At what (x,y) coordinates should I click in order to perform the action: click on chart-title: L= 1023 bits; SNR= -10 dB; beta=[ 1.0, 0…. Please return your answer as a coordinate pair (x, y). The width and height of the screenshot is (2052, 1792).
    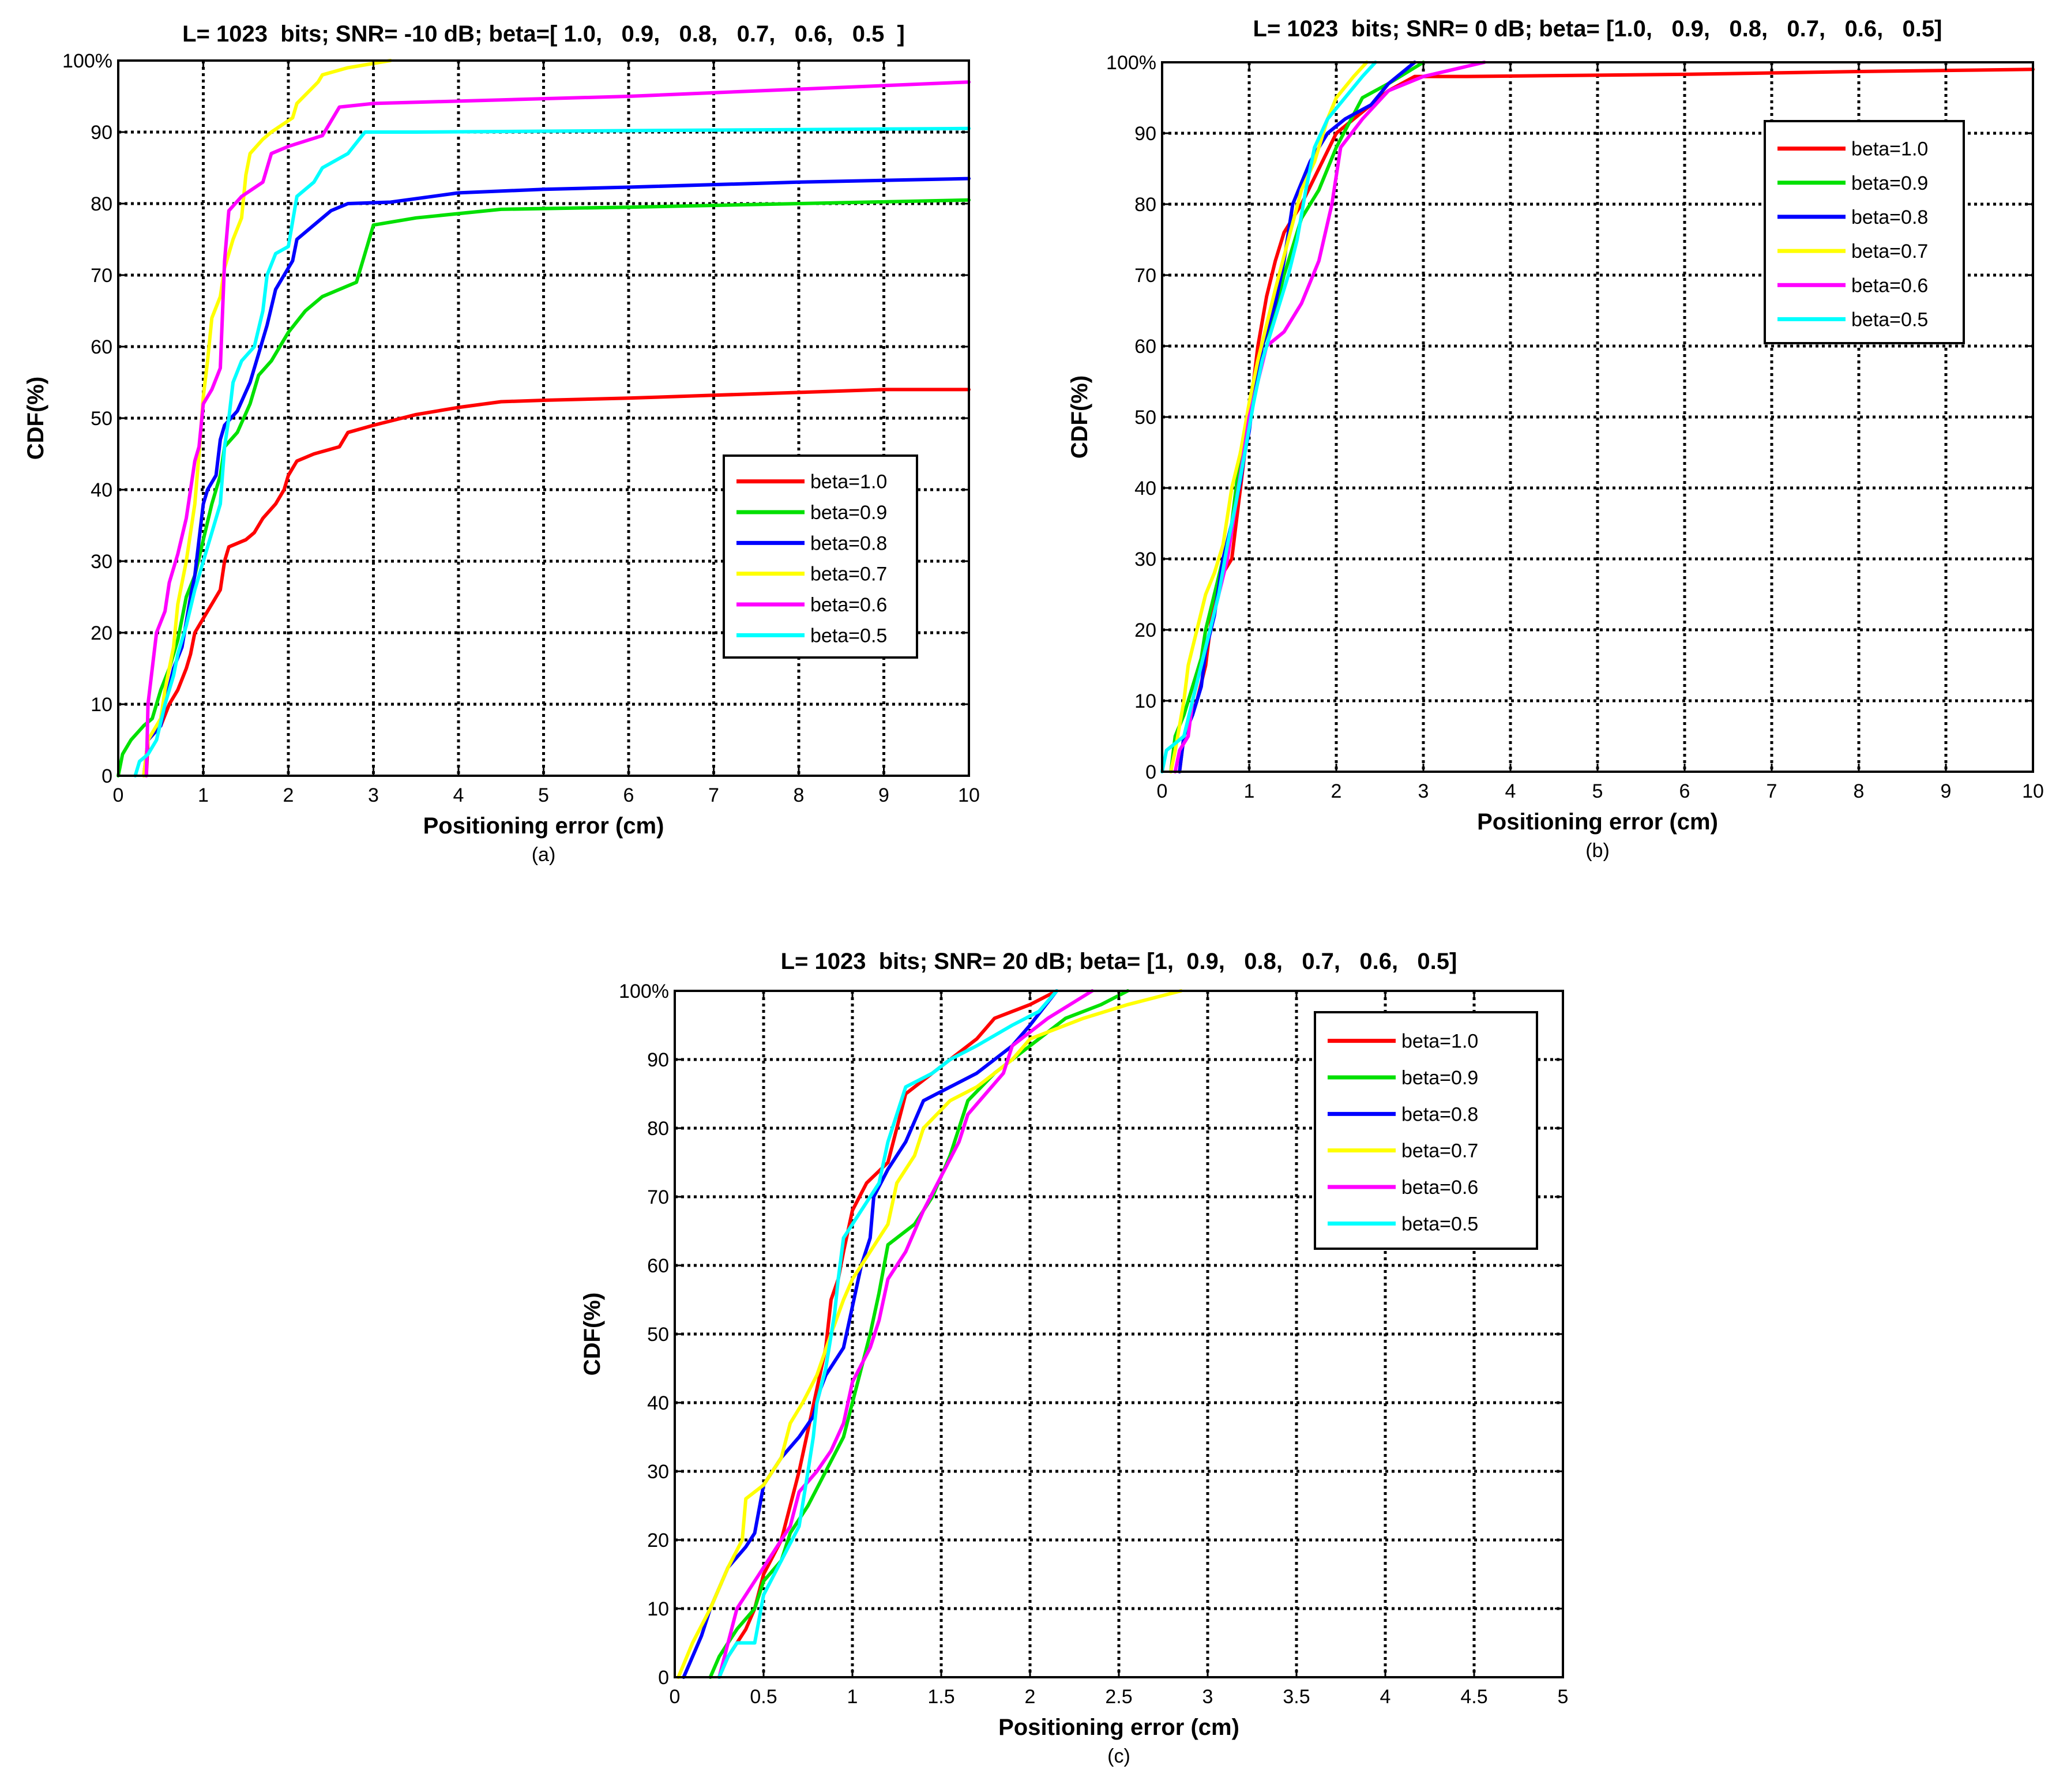
    Looking at the image, I should click on (543, 34).